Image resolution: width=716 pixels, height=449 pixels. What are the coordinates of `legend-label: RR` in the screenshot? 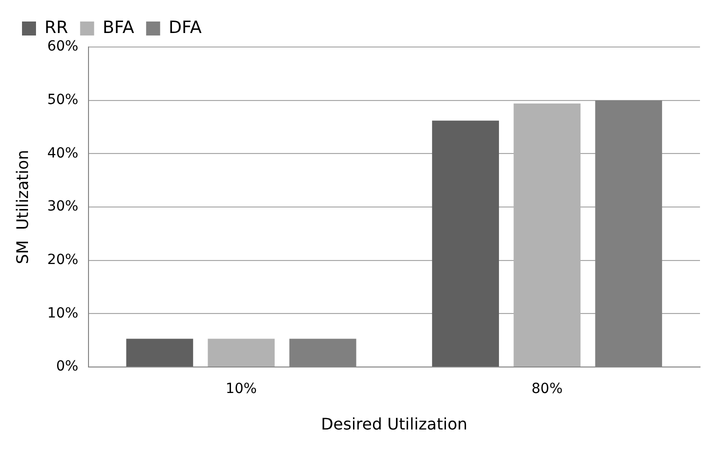 It's located at (56, 28).